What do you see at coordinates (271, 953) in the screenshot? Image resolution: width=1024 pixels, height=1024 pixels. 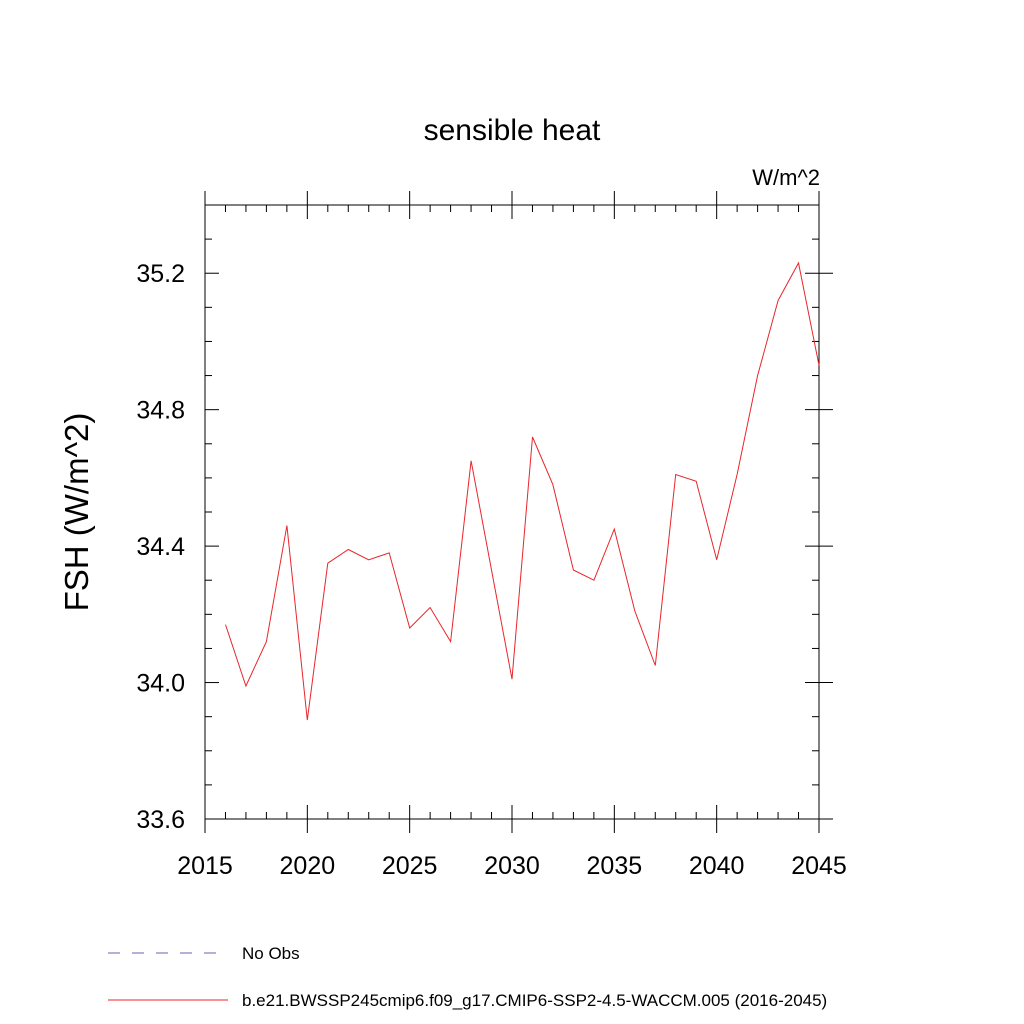 I see `legend-label-no-obs: No Obs` at bounding box center [271, 953].